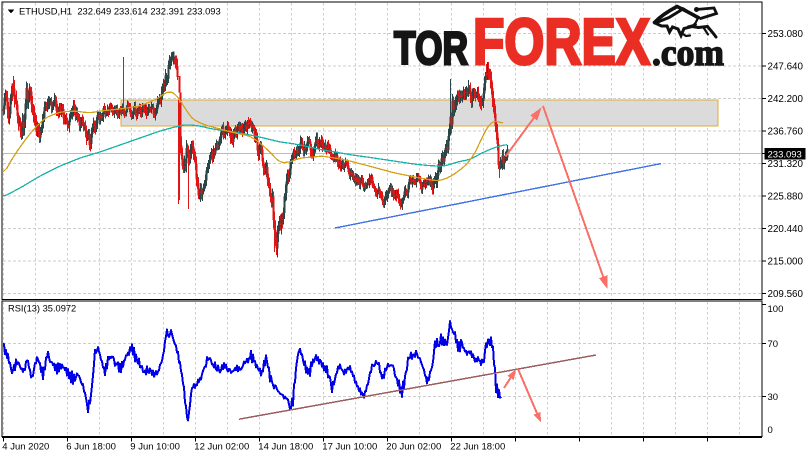  I want to click on svg-text: FOREX, so click(561, 40).